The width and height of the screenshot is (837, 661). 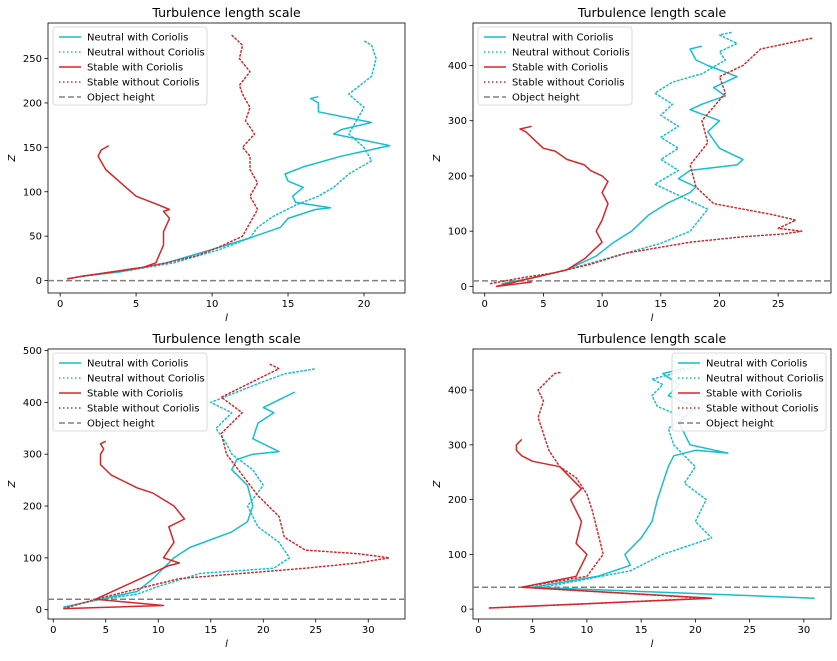 I want to click on y-tick-label: 50, so click(x=35, y=237).